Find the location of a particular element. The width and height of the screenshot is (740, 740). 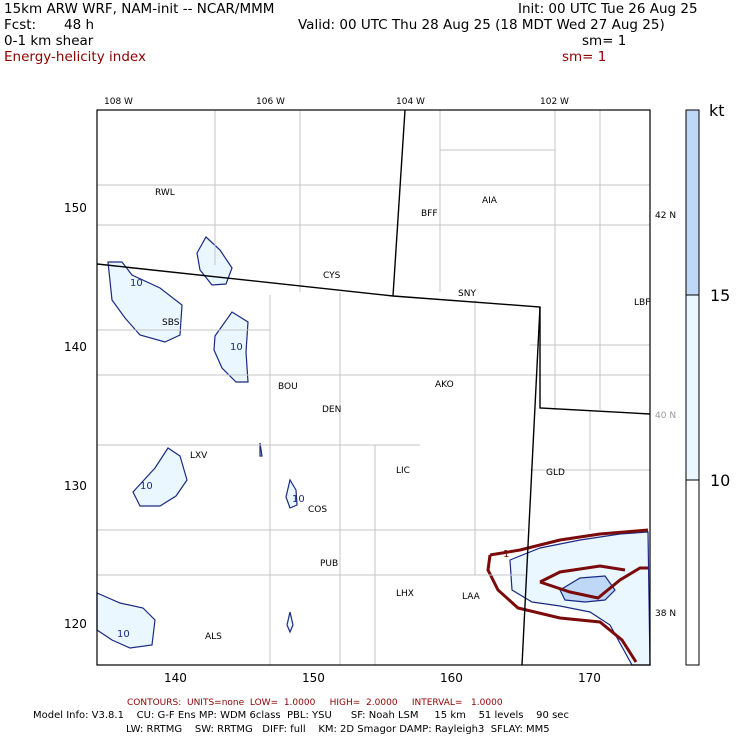

shear-area-sw is located at coordinates (126, 620).